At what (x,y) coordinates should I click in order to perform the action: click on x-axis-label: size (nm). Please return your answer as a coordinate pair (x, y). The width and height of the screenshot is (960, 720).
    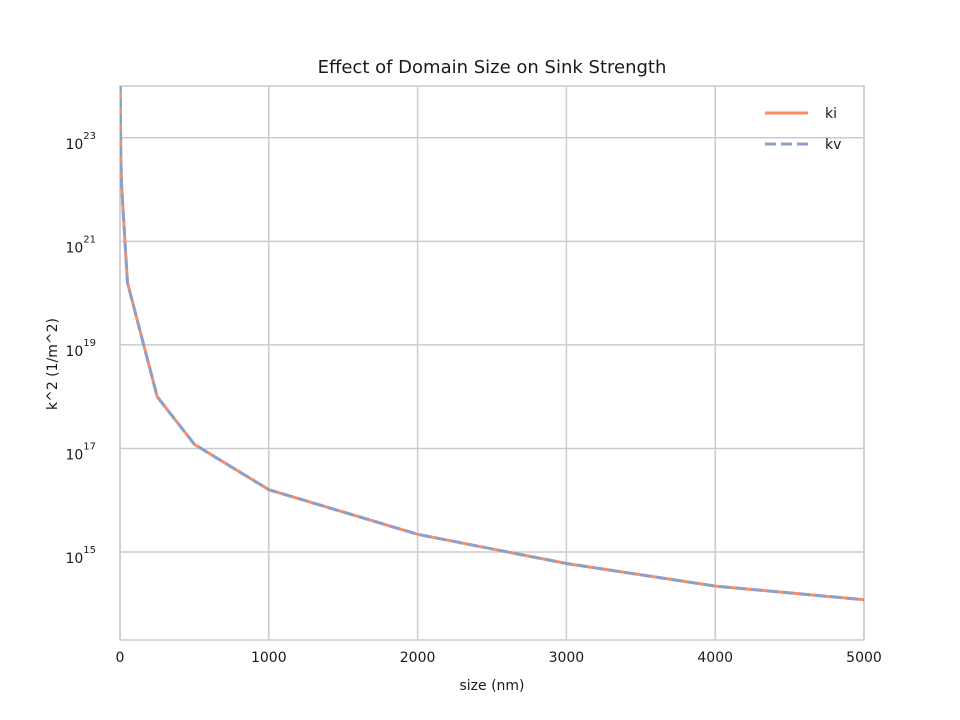
    Looking at the image, I should click on (491, 686).